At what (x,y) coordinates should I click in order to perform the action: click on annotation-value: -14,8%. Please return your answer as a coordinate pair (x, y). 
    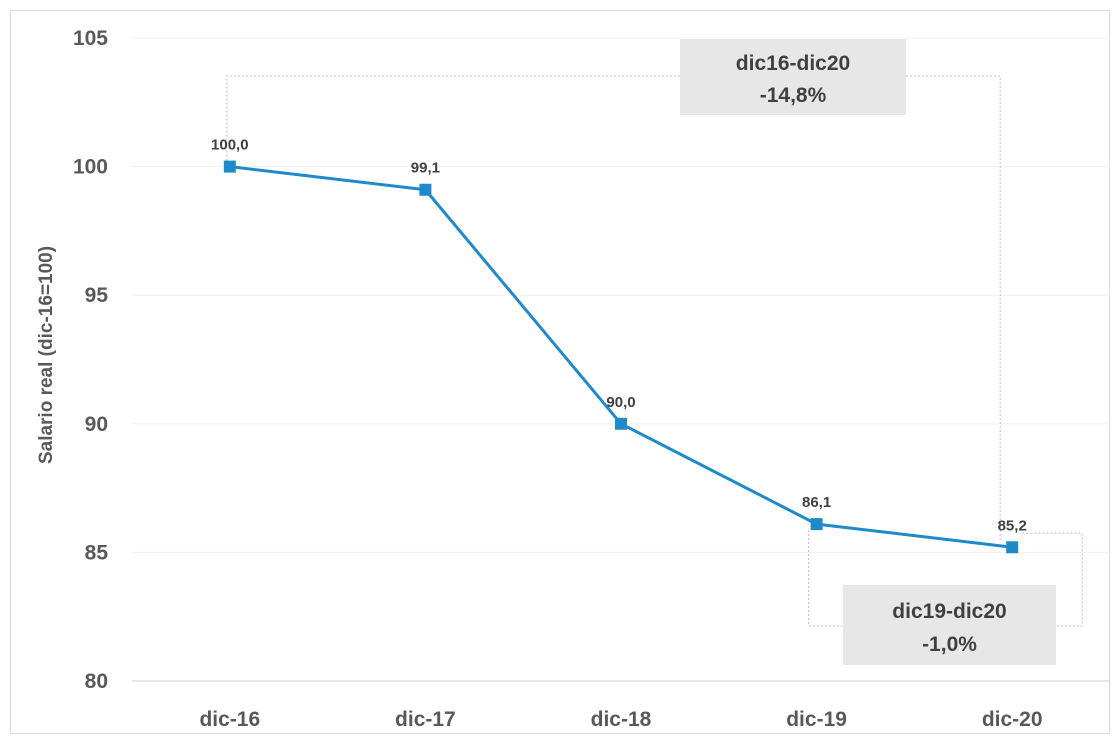
    Looking at the image, I should click on (793, 95).